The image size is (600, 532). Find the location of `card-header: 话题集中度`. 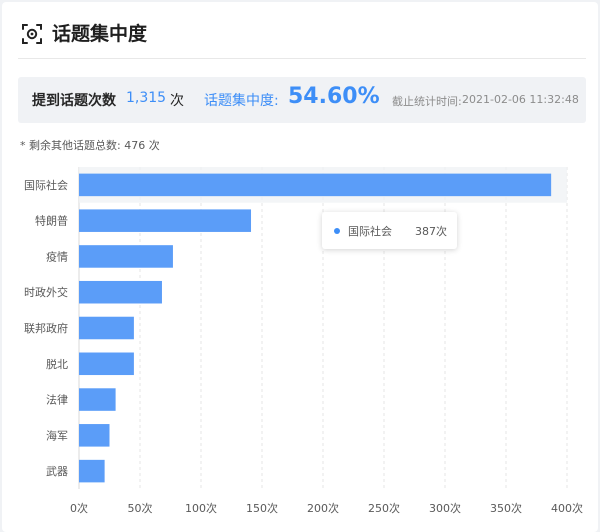

card-header: 话题集中度 is located at coordinates (300, 31).